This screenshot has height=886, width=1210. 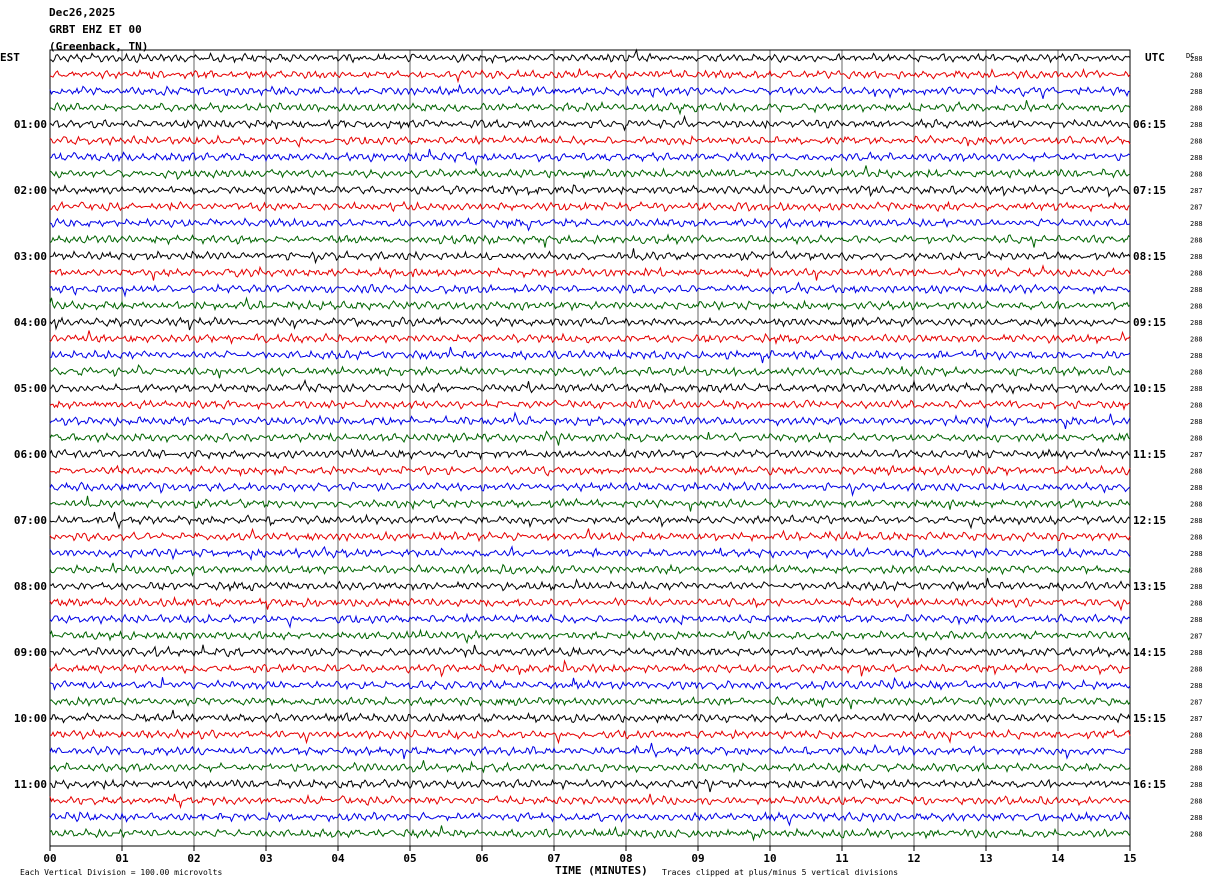 What do you see at coordinates (625, 858) in the screenshot?
I see `x-tick-label: 08` at bounding box center [625, 858].